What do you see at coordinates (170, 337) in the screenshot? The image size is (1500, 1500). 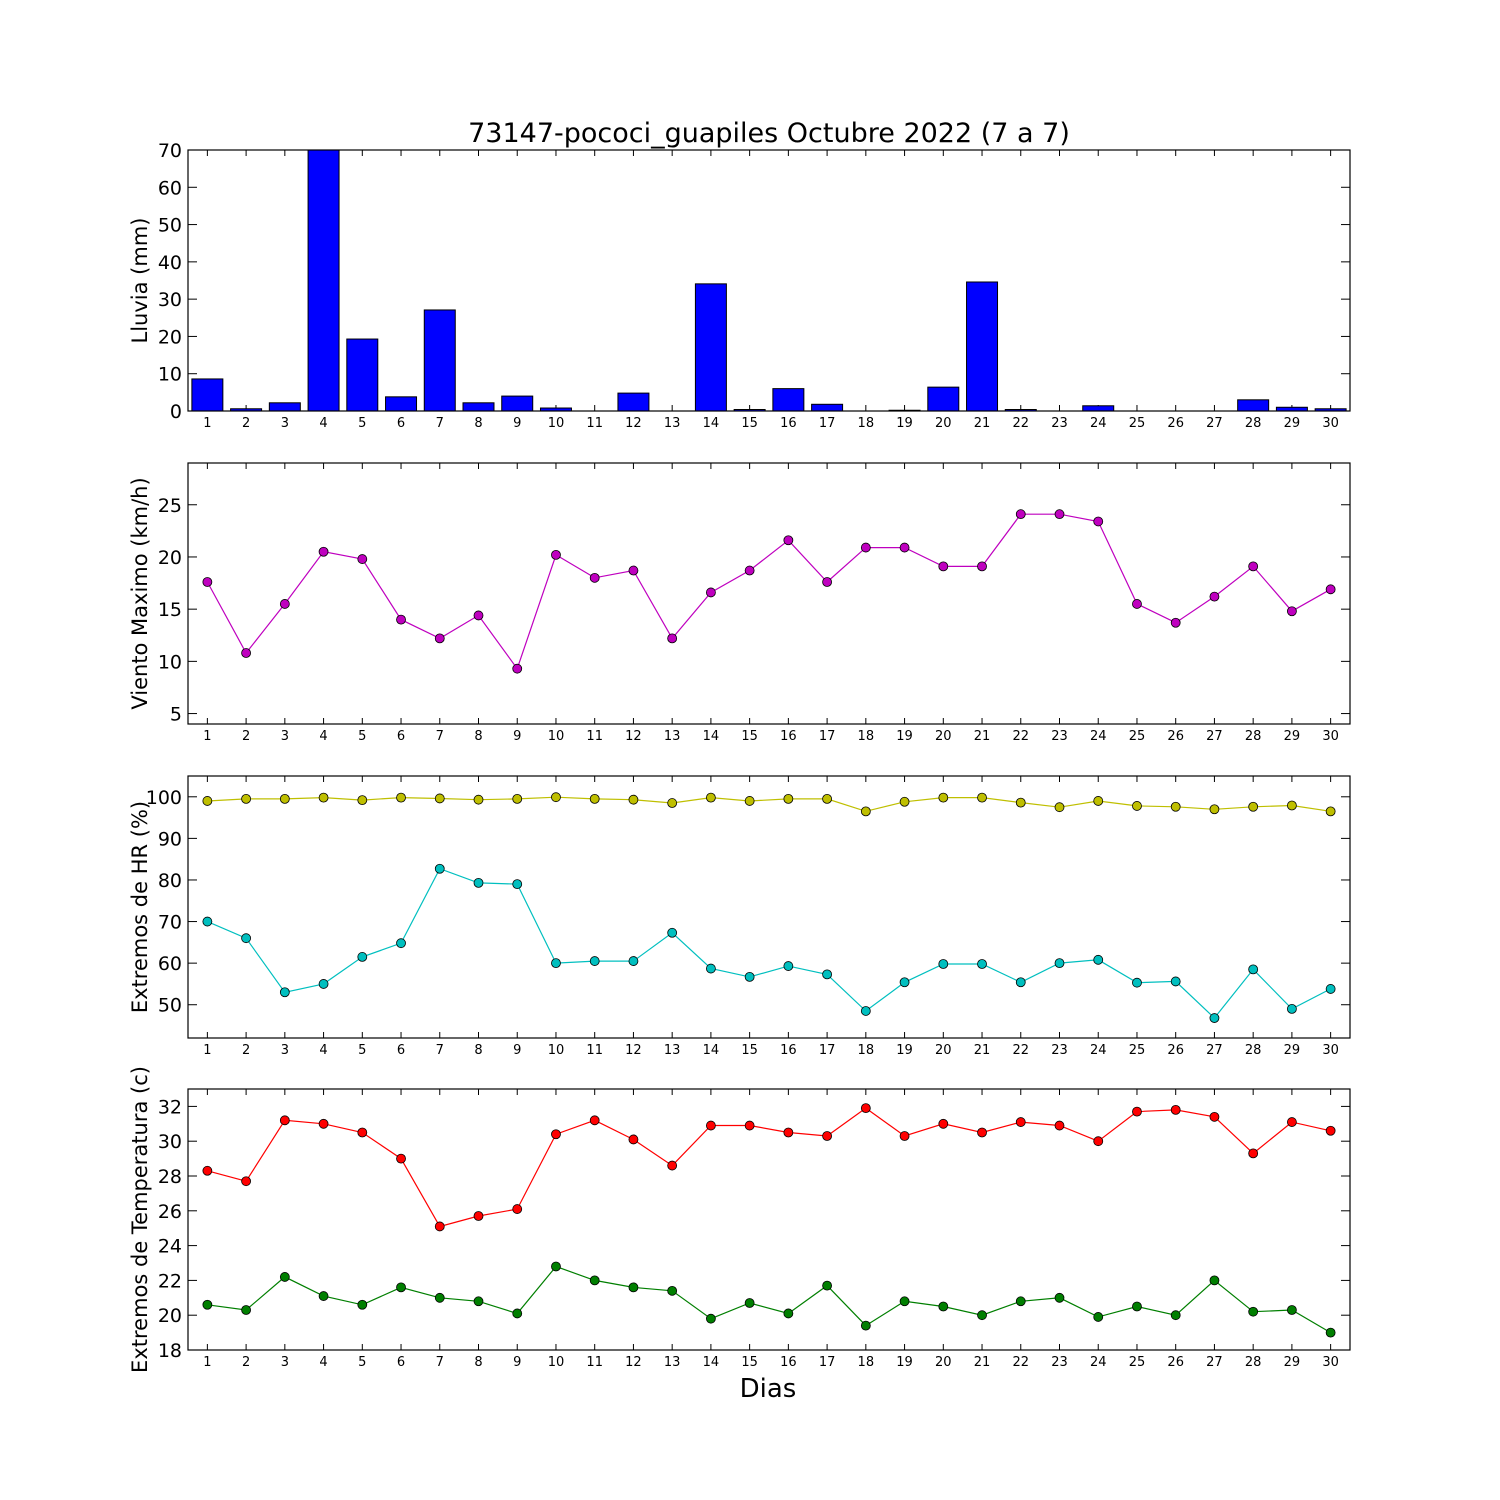 I see `y-tick-label: 20` at bounding box center [170, 337].